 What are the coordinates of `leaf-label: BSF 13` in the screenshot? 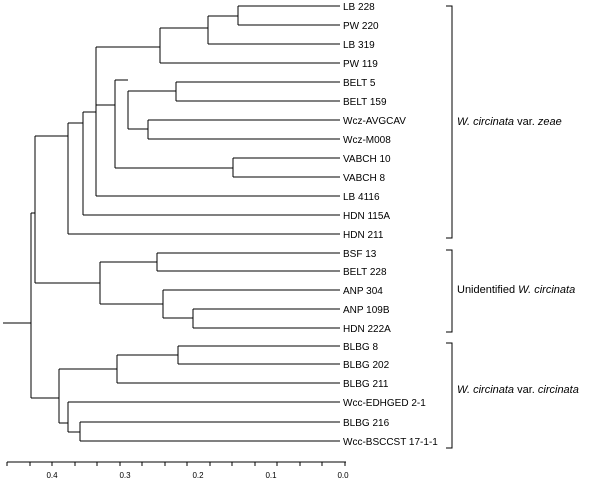 It's located at (360, 254).